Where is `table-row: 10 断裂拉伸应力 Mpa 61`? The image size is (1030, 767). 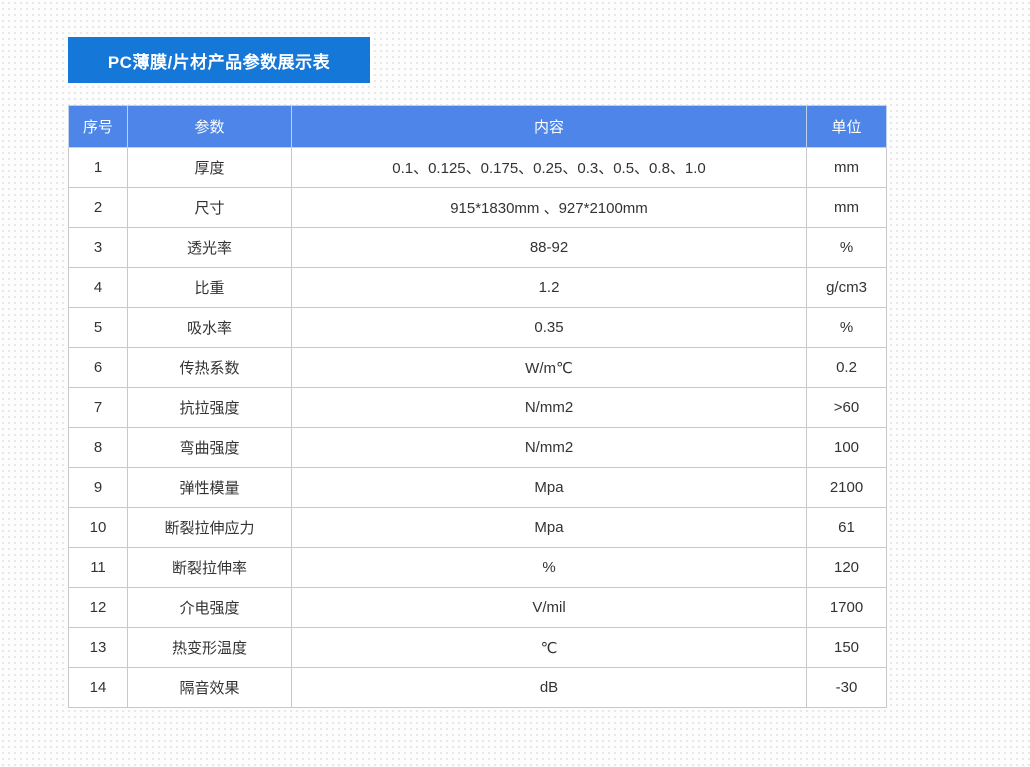 table-row: 10 断裂拉伸应力 Mpa 61 is located at coordinates (477, 527).